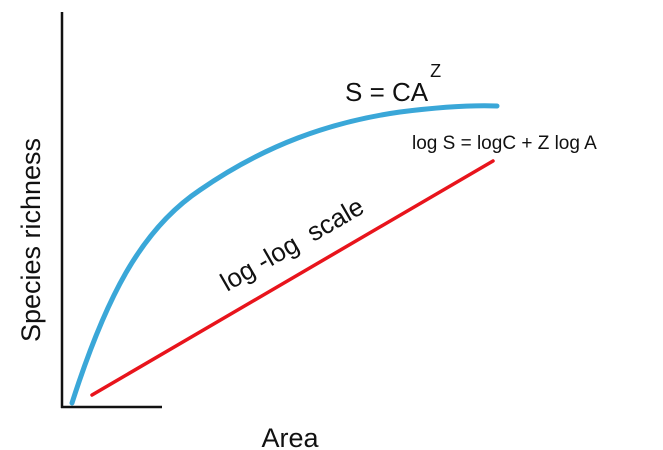  Describe the element at coordinates (292, 244) in the screenshot. I see `line-label: log -log scale` at that location.